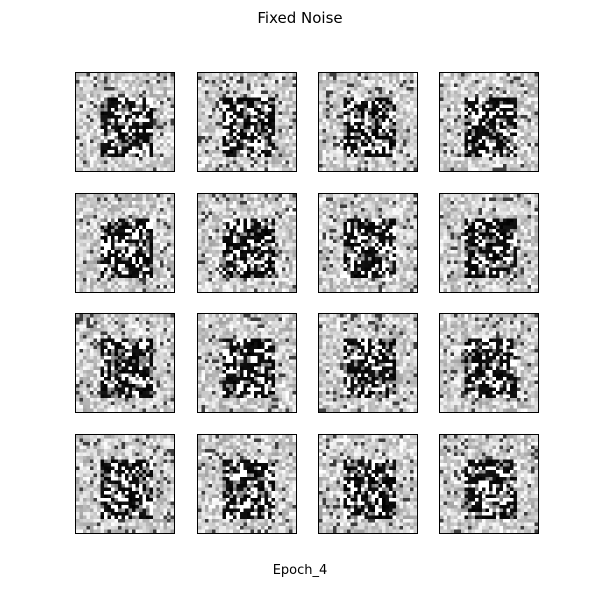 The image size is (600, 600). I want to click on figure-title: Fixed Noise, so click(300, 18).